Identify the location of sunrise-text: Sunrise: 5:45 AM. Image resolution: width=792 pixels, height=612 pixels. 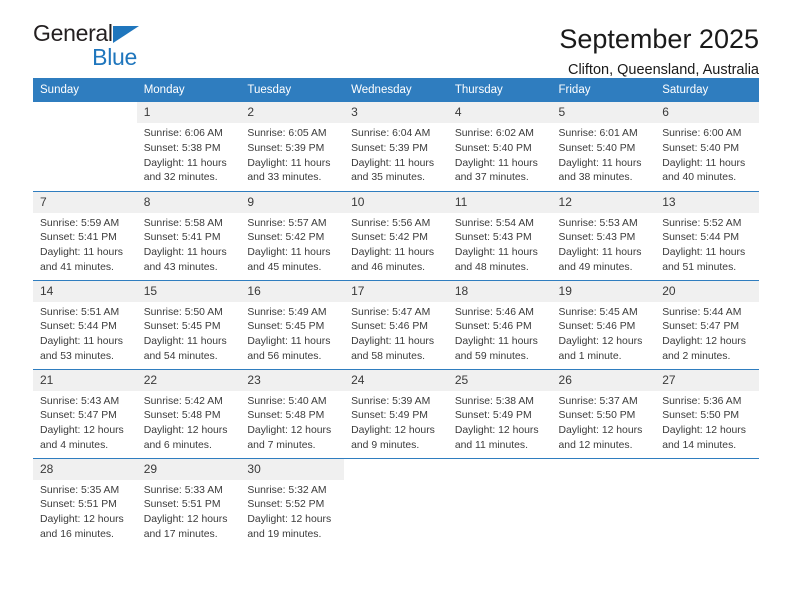
(598, 312).